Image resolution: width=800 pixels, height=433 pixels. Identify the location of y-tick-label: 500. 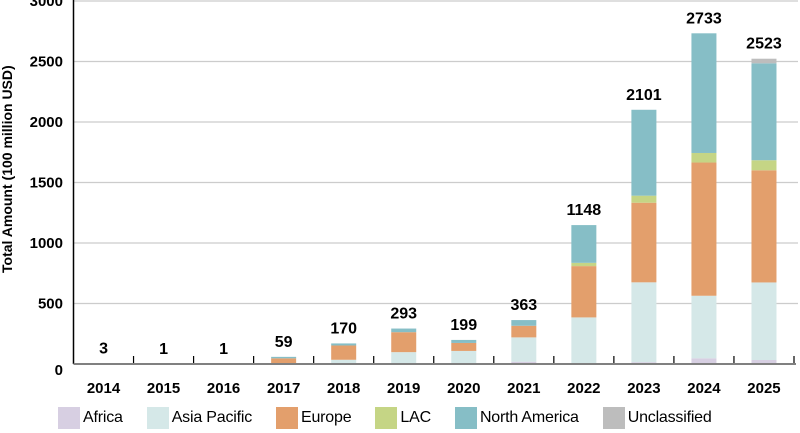
(50, 304).